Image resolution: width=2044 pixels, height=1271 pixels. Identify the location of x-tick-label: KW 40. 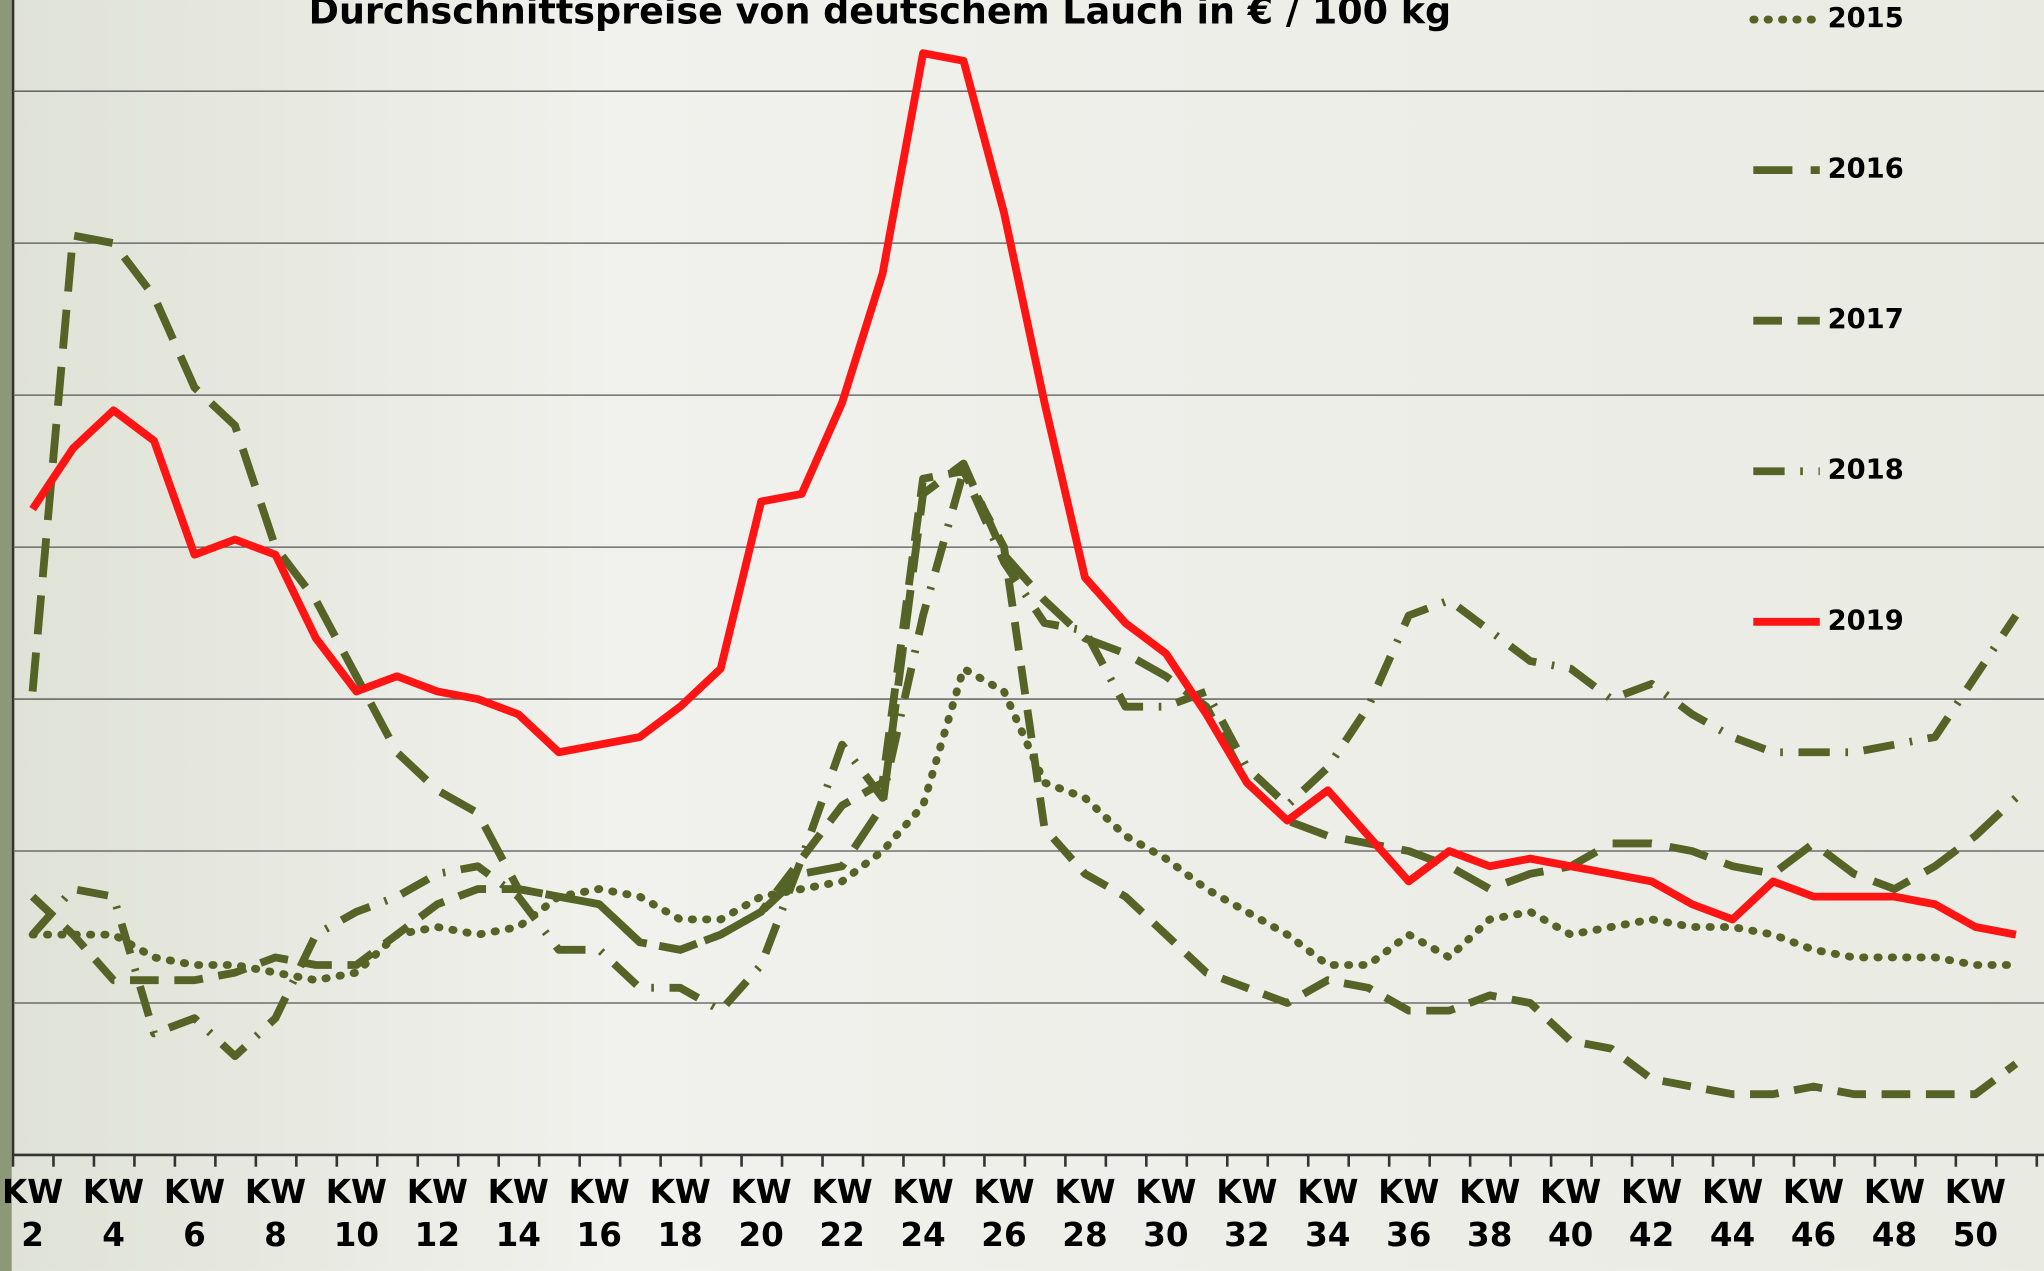
(1571, 1214).